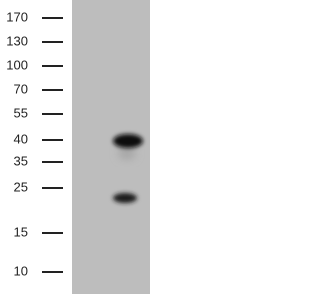 Image resolution: width=320 pixels, height=294 pixels. What do you see at coordinates (127, 153) in the screenshot?
I see `band-smear` at bounding box center [127, 153].